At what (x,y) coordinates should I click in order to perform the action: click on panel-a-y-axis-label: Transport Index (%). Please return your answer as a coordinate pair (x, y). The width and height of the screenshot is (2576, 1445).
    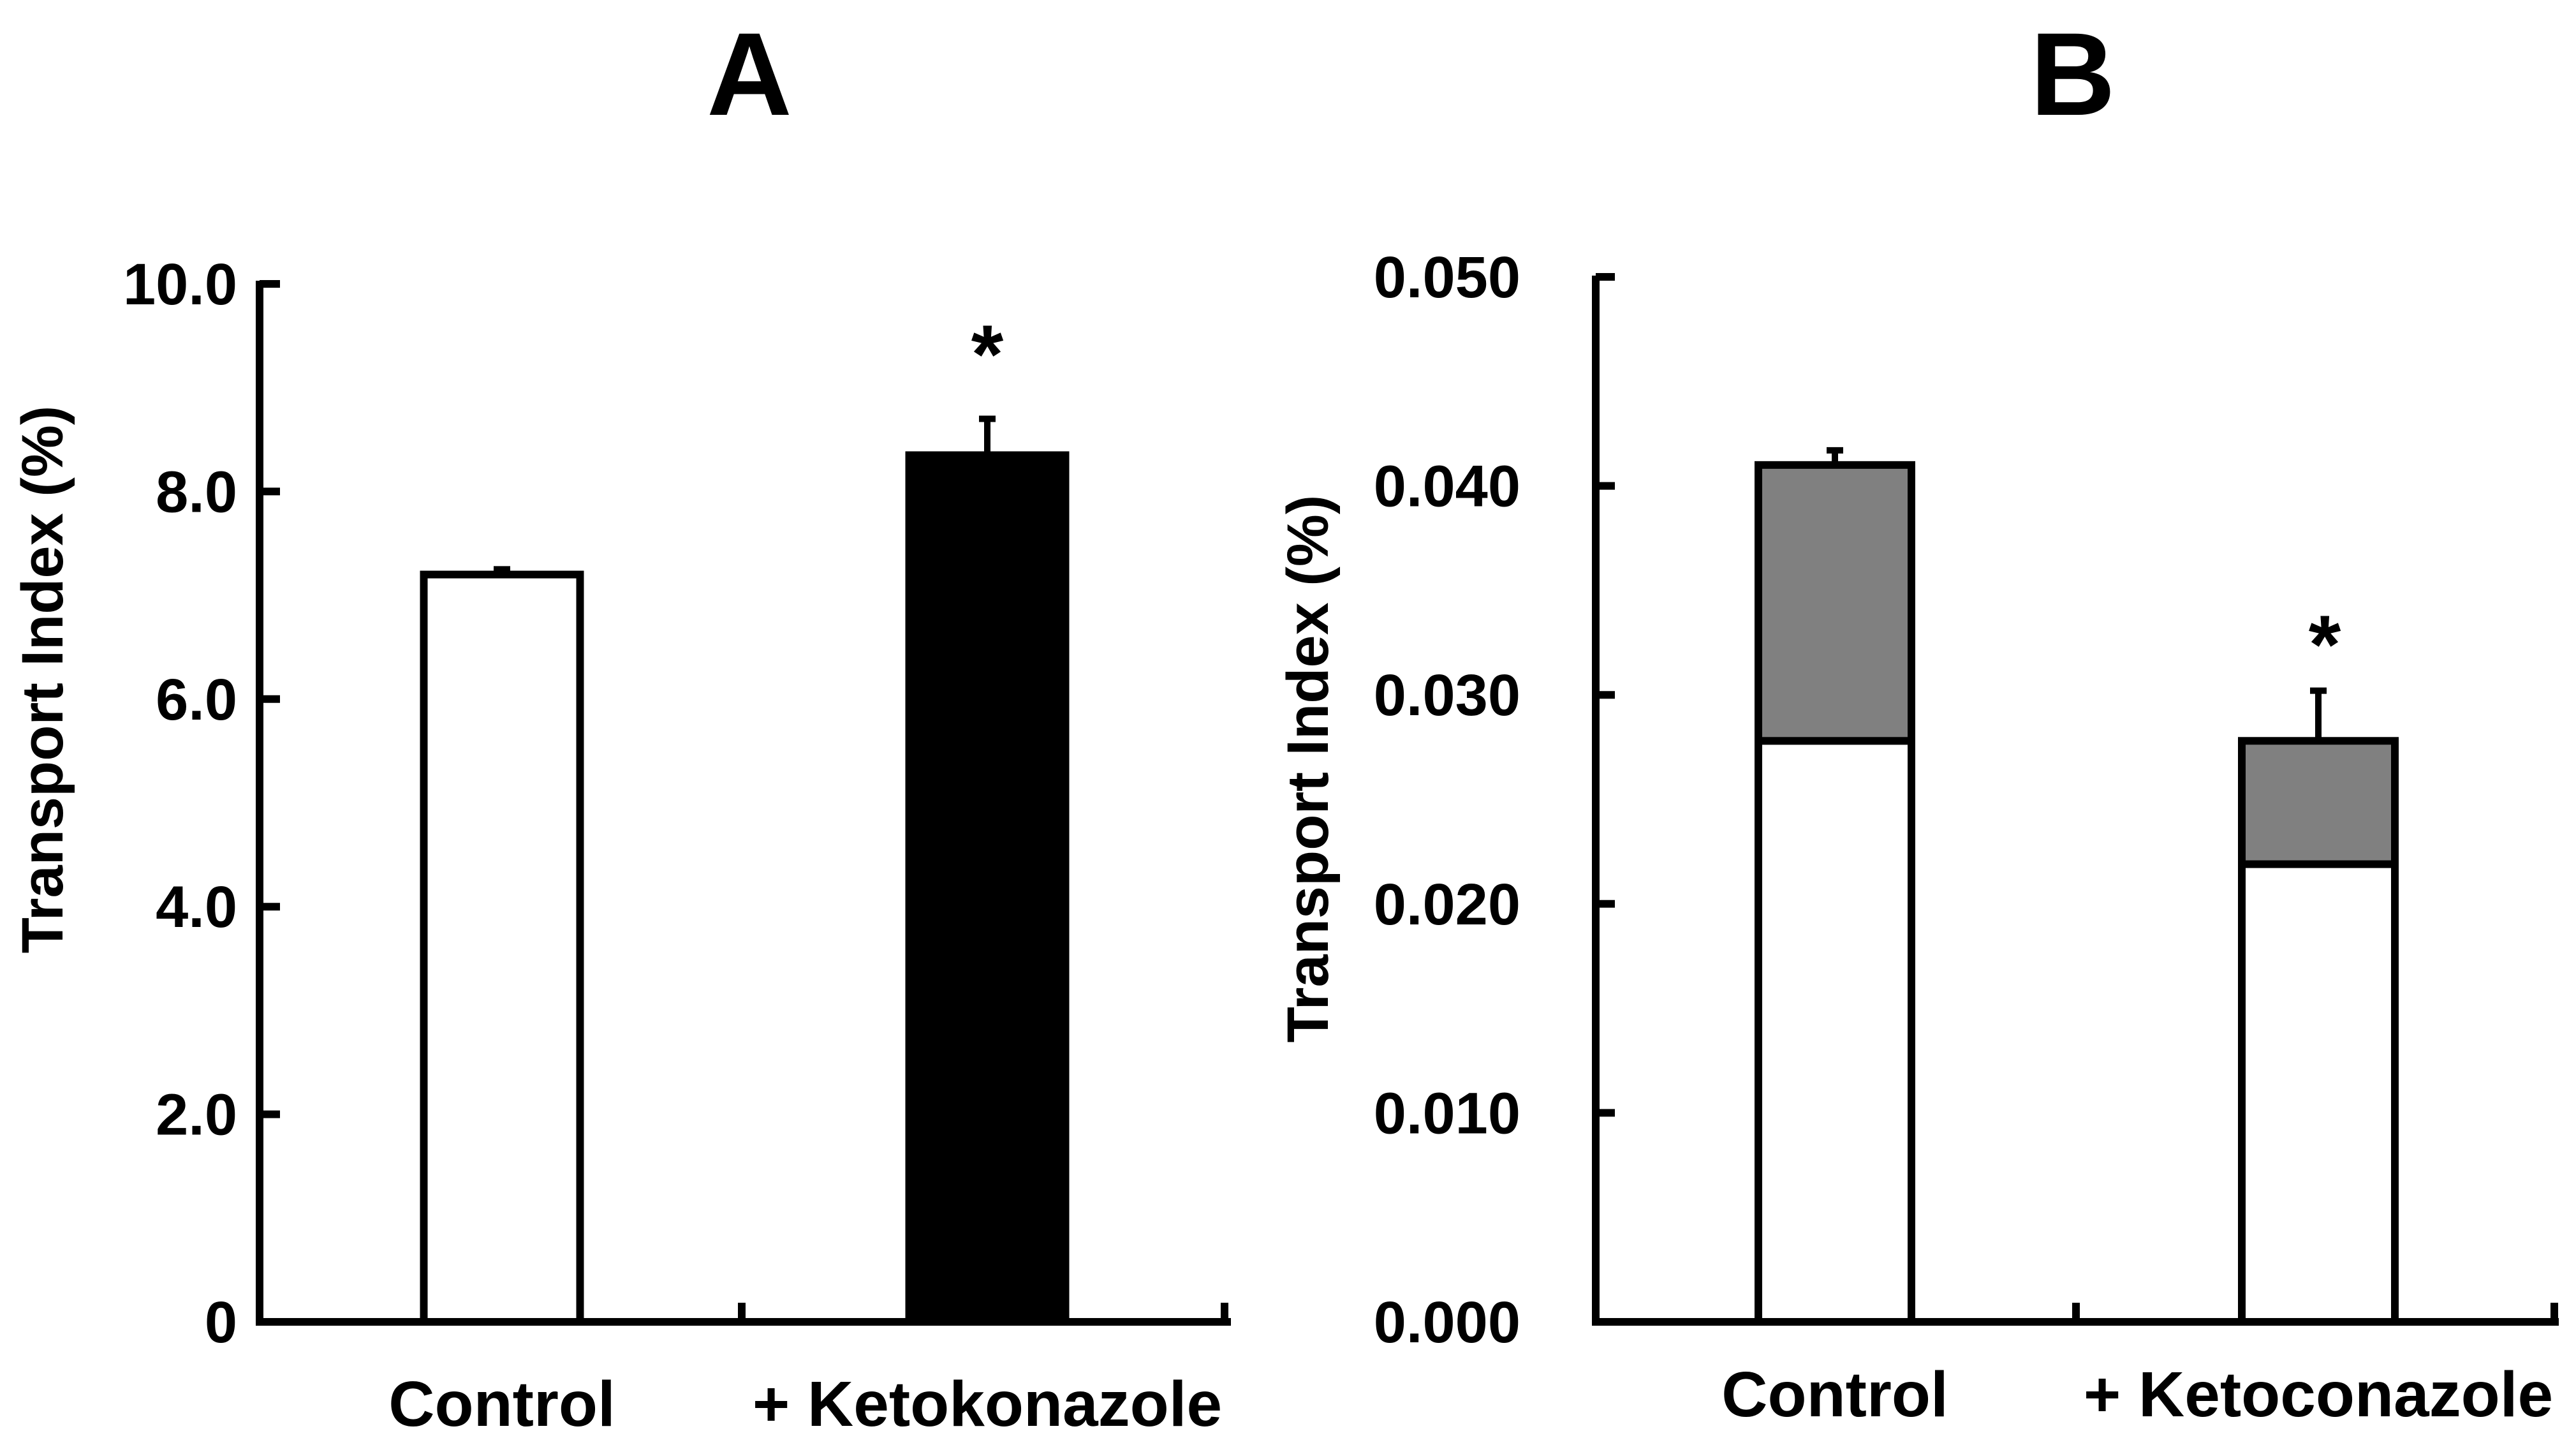
    Looking at the image, I should click on (42, 680).